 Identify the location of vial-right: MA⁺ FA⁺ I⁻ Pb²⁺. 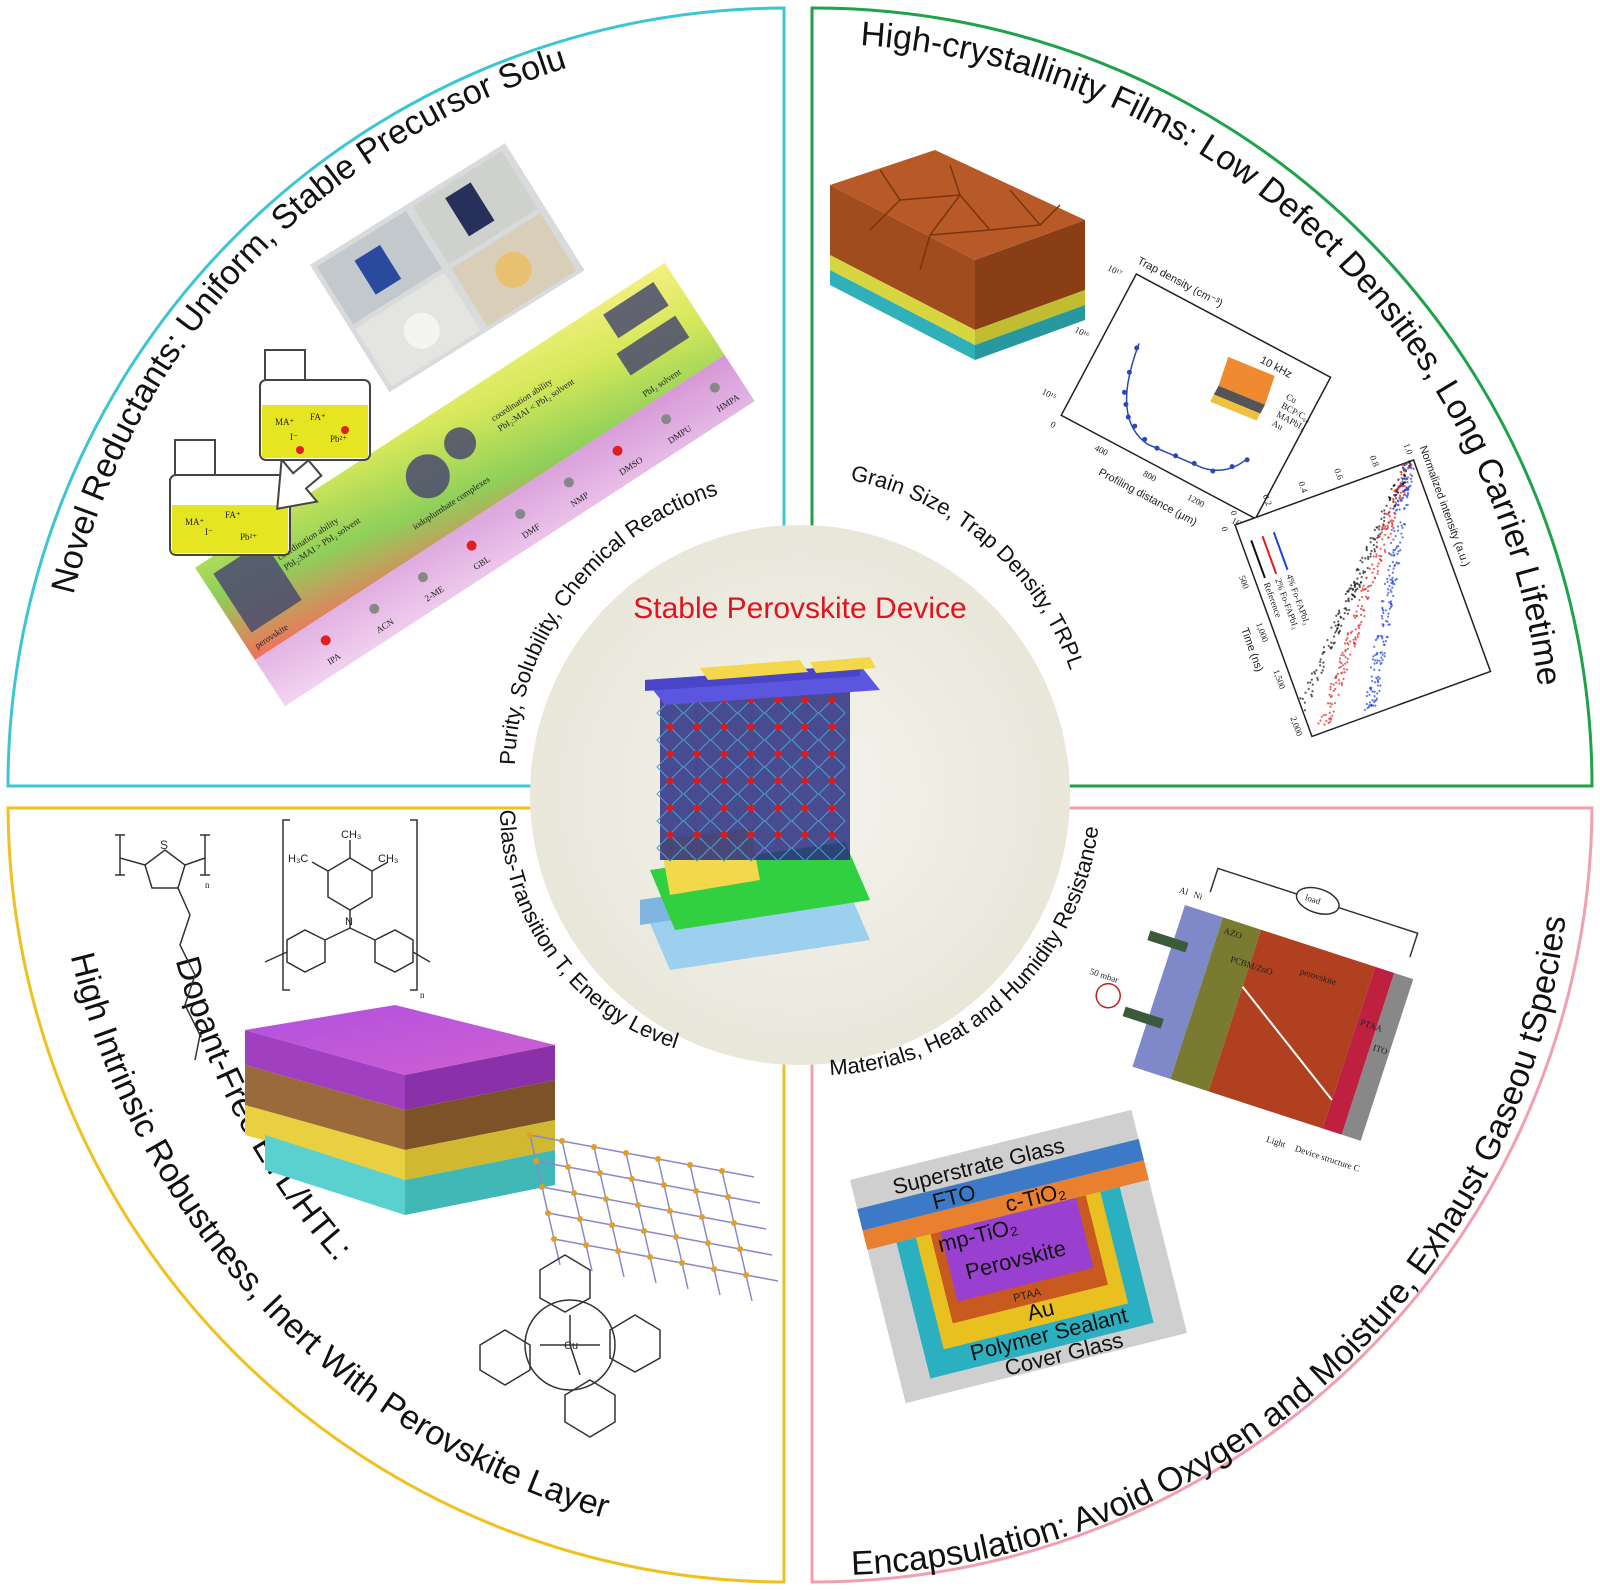
(315, 405).